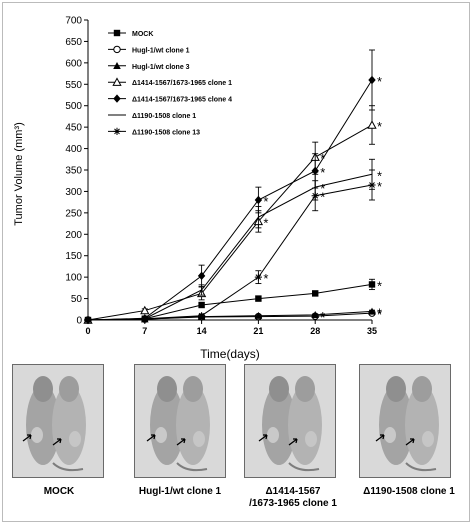 The width and height of the screenshot is (474, 526). What do you see at coordinates (73, 235) in the screenshot?
I see `y-tick-label: 200` at bounding box center [73, 235].